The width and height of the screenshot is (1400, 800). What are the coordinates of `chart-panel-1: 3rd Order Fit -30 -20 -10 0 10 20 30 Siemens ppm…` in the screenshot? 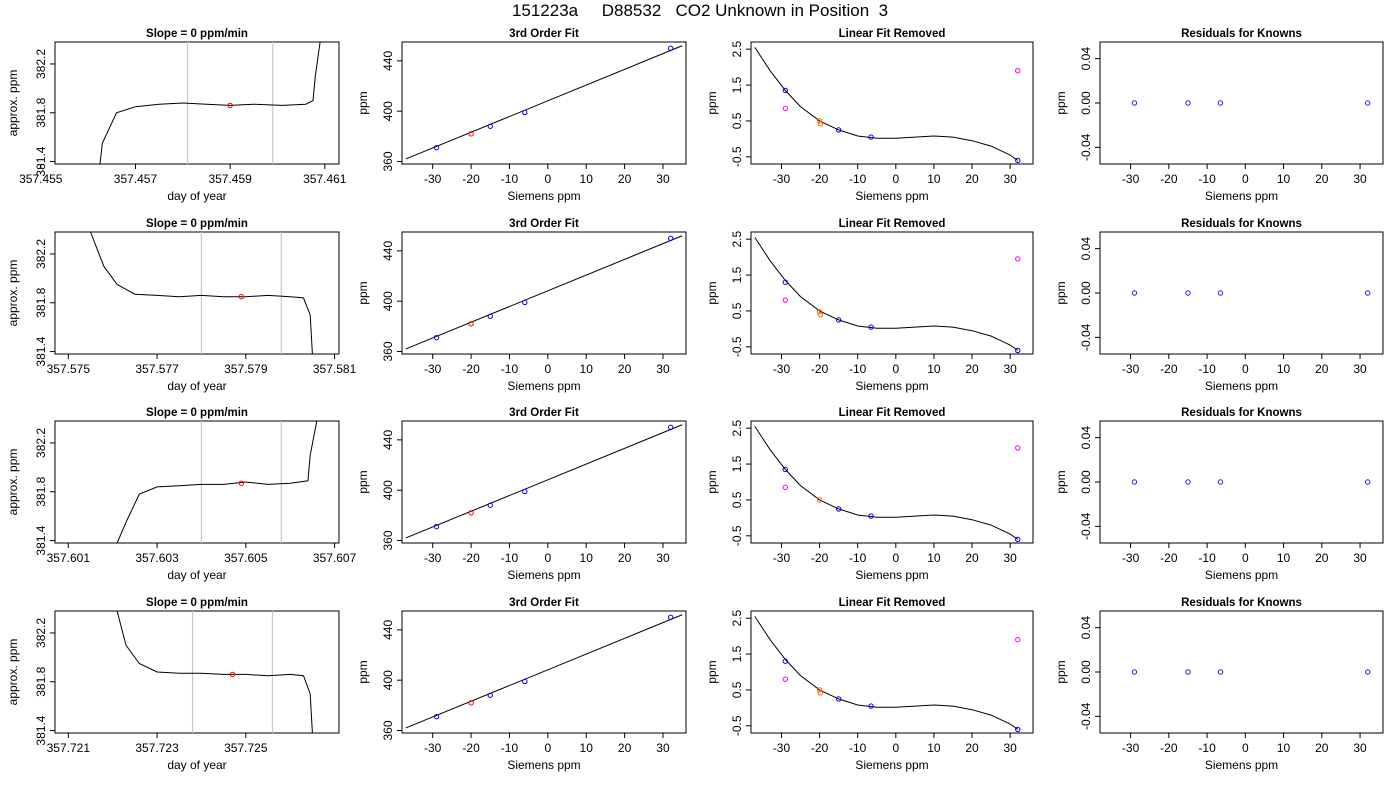 It's located at (521, 115).